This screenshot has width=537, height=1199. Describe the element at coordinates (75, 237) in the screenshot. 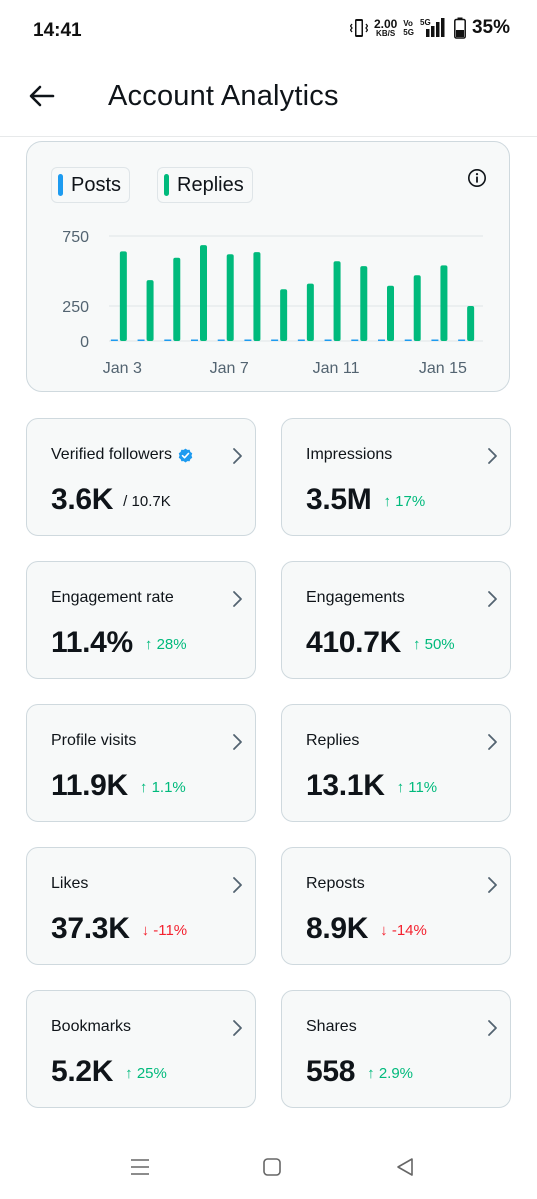

I see `y-tick-label: 750` at that location.